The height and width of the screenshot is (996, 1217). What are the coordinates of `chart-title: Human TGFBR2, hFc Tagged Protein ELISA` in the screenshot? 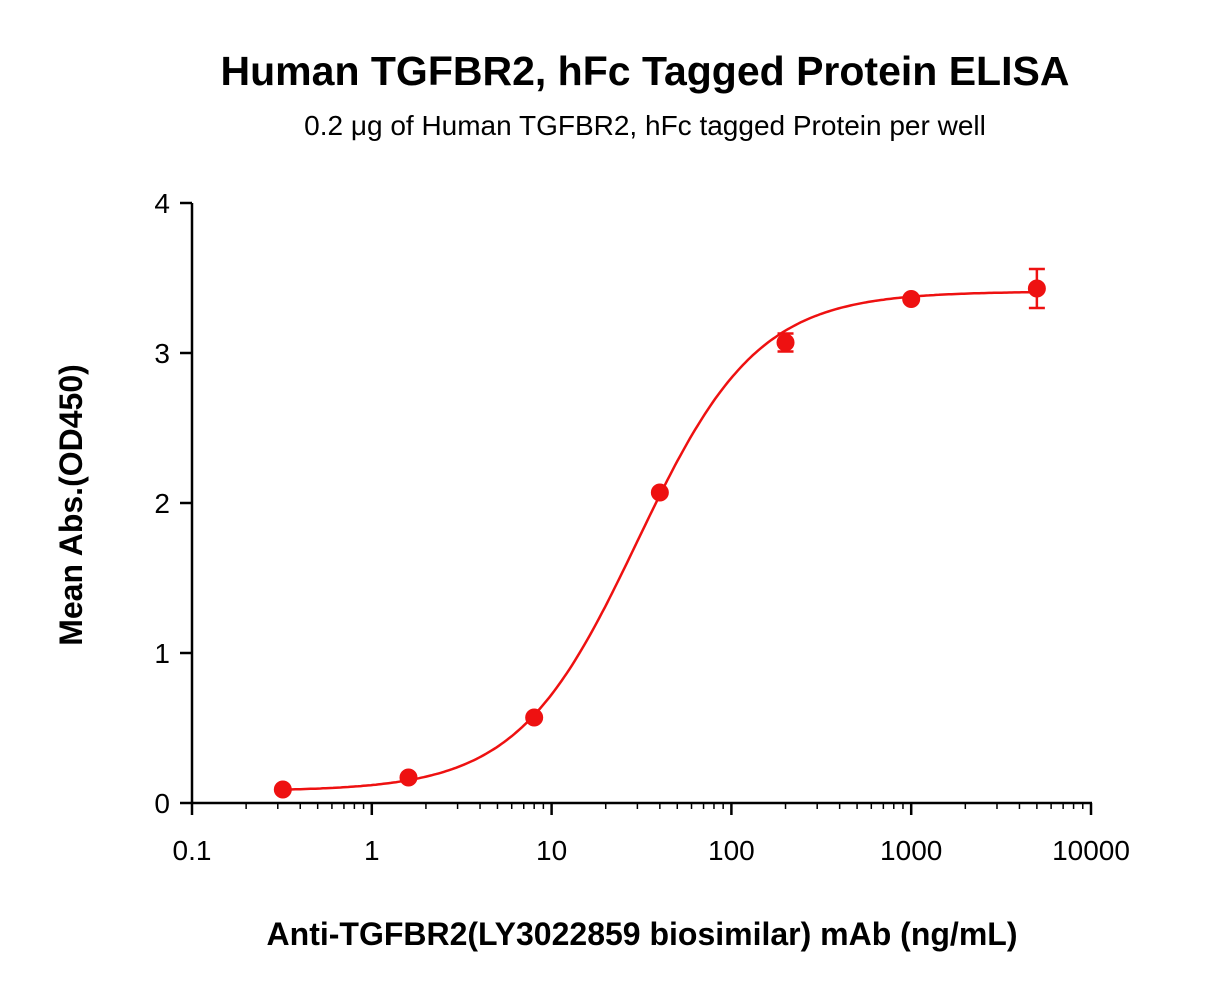 It's located at (645, 71).